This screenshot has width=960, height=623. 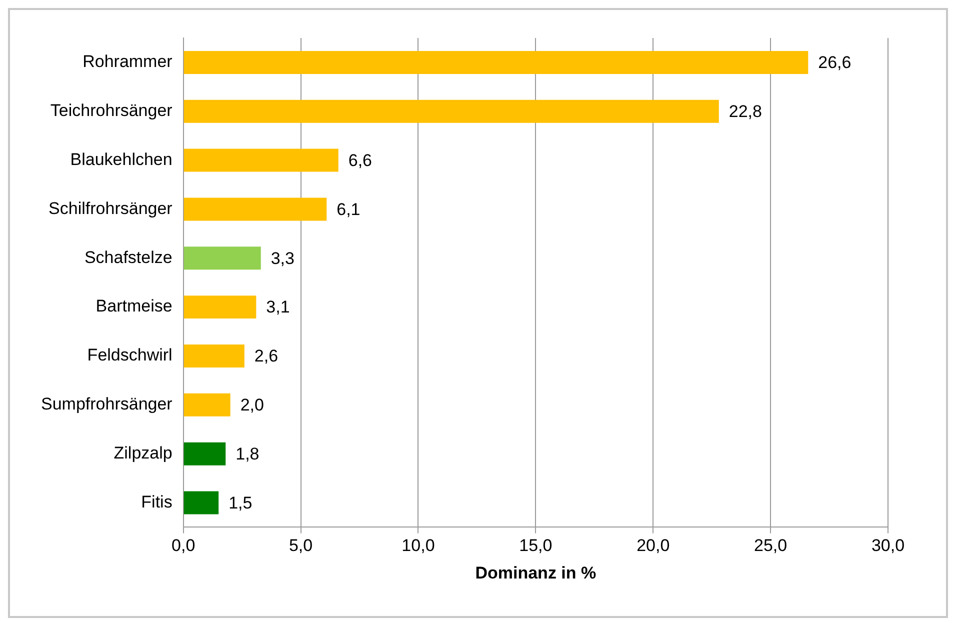 I want to click on y-tick-label: Blaukehlchen, so click(x=121, y=159).